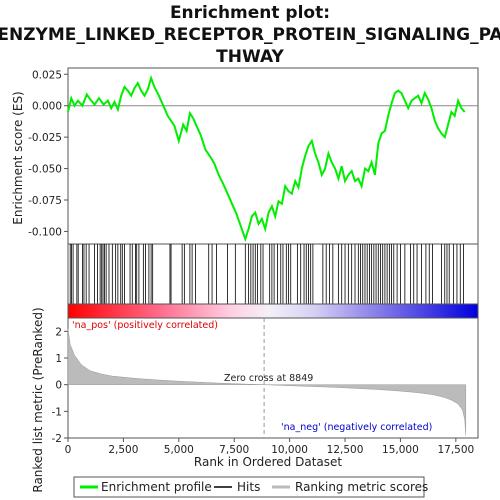 The image size is (500, 500). Describe the element at coordinates (145, 325) in the screenshot. I see `pos-label: 'na_pos' (positively correlated)` at that location.